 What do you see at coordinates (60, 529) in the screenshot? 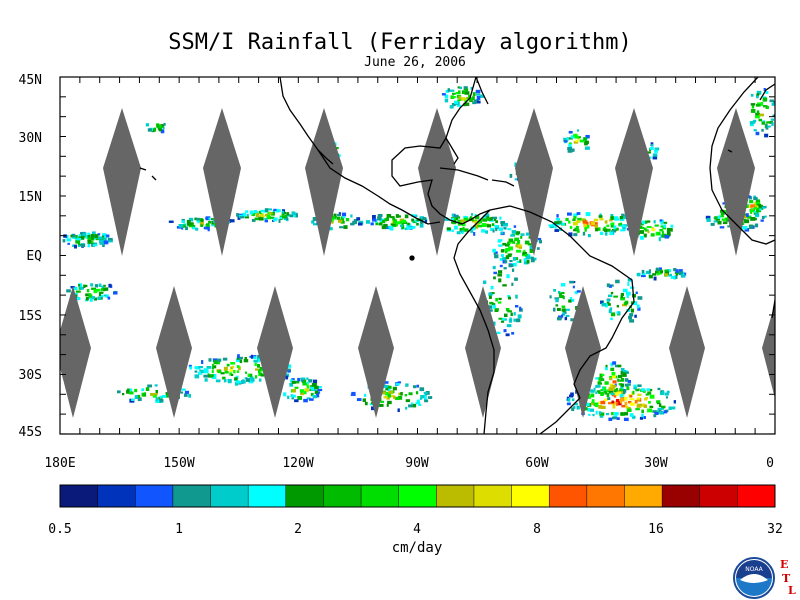
I see `colorbar-tick-0-5: 0.5` at bounding box center [60, 529].